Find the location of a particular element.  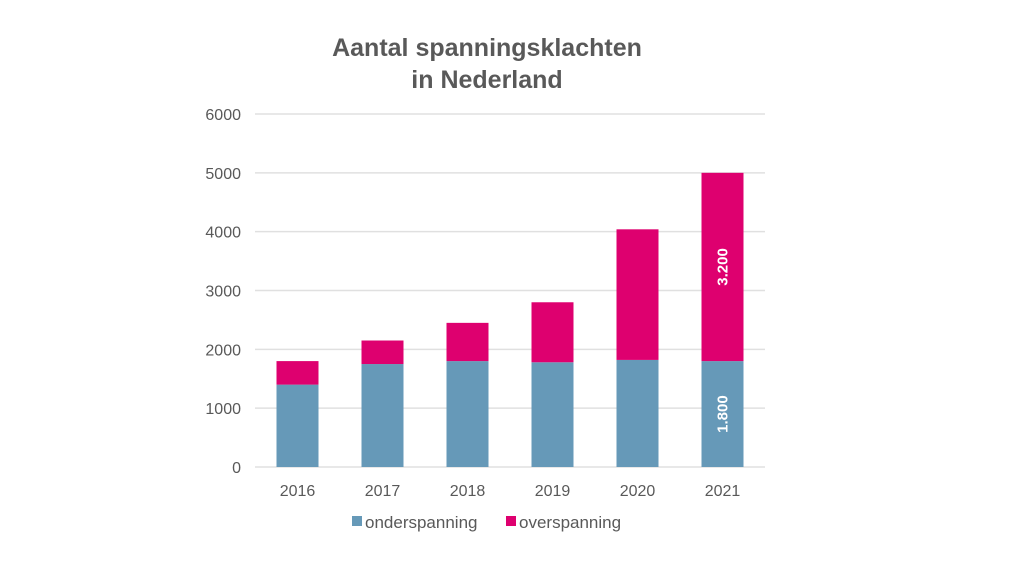

y-tick-label: 4000 is located at coordinates (223, 233).